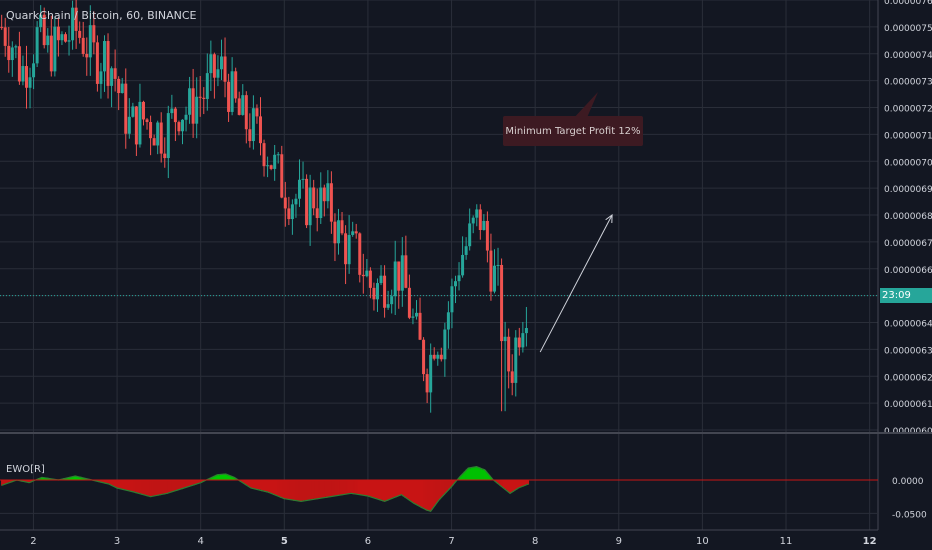 Image resolution: width=932 pixels, height=550 pixels. I want to click on x-tick-label: 3, so click(117, 541).